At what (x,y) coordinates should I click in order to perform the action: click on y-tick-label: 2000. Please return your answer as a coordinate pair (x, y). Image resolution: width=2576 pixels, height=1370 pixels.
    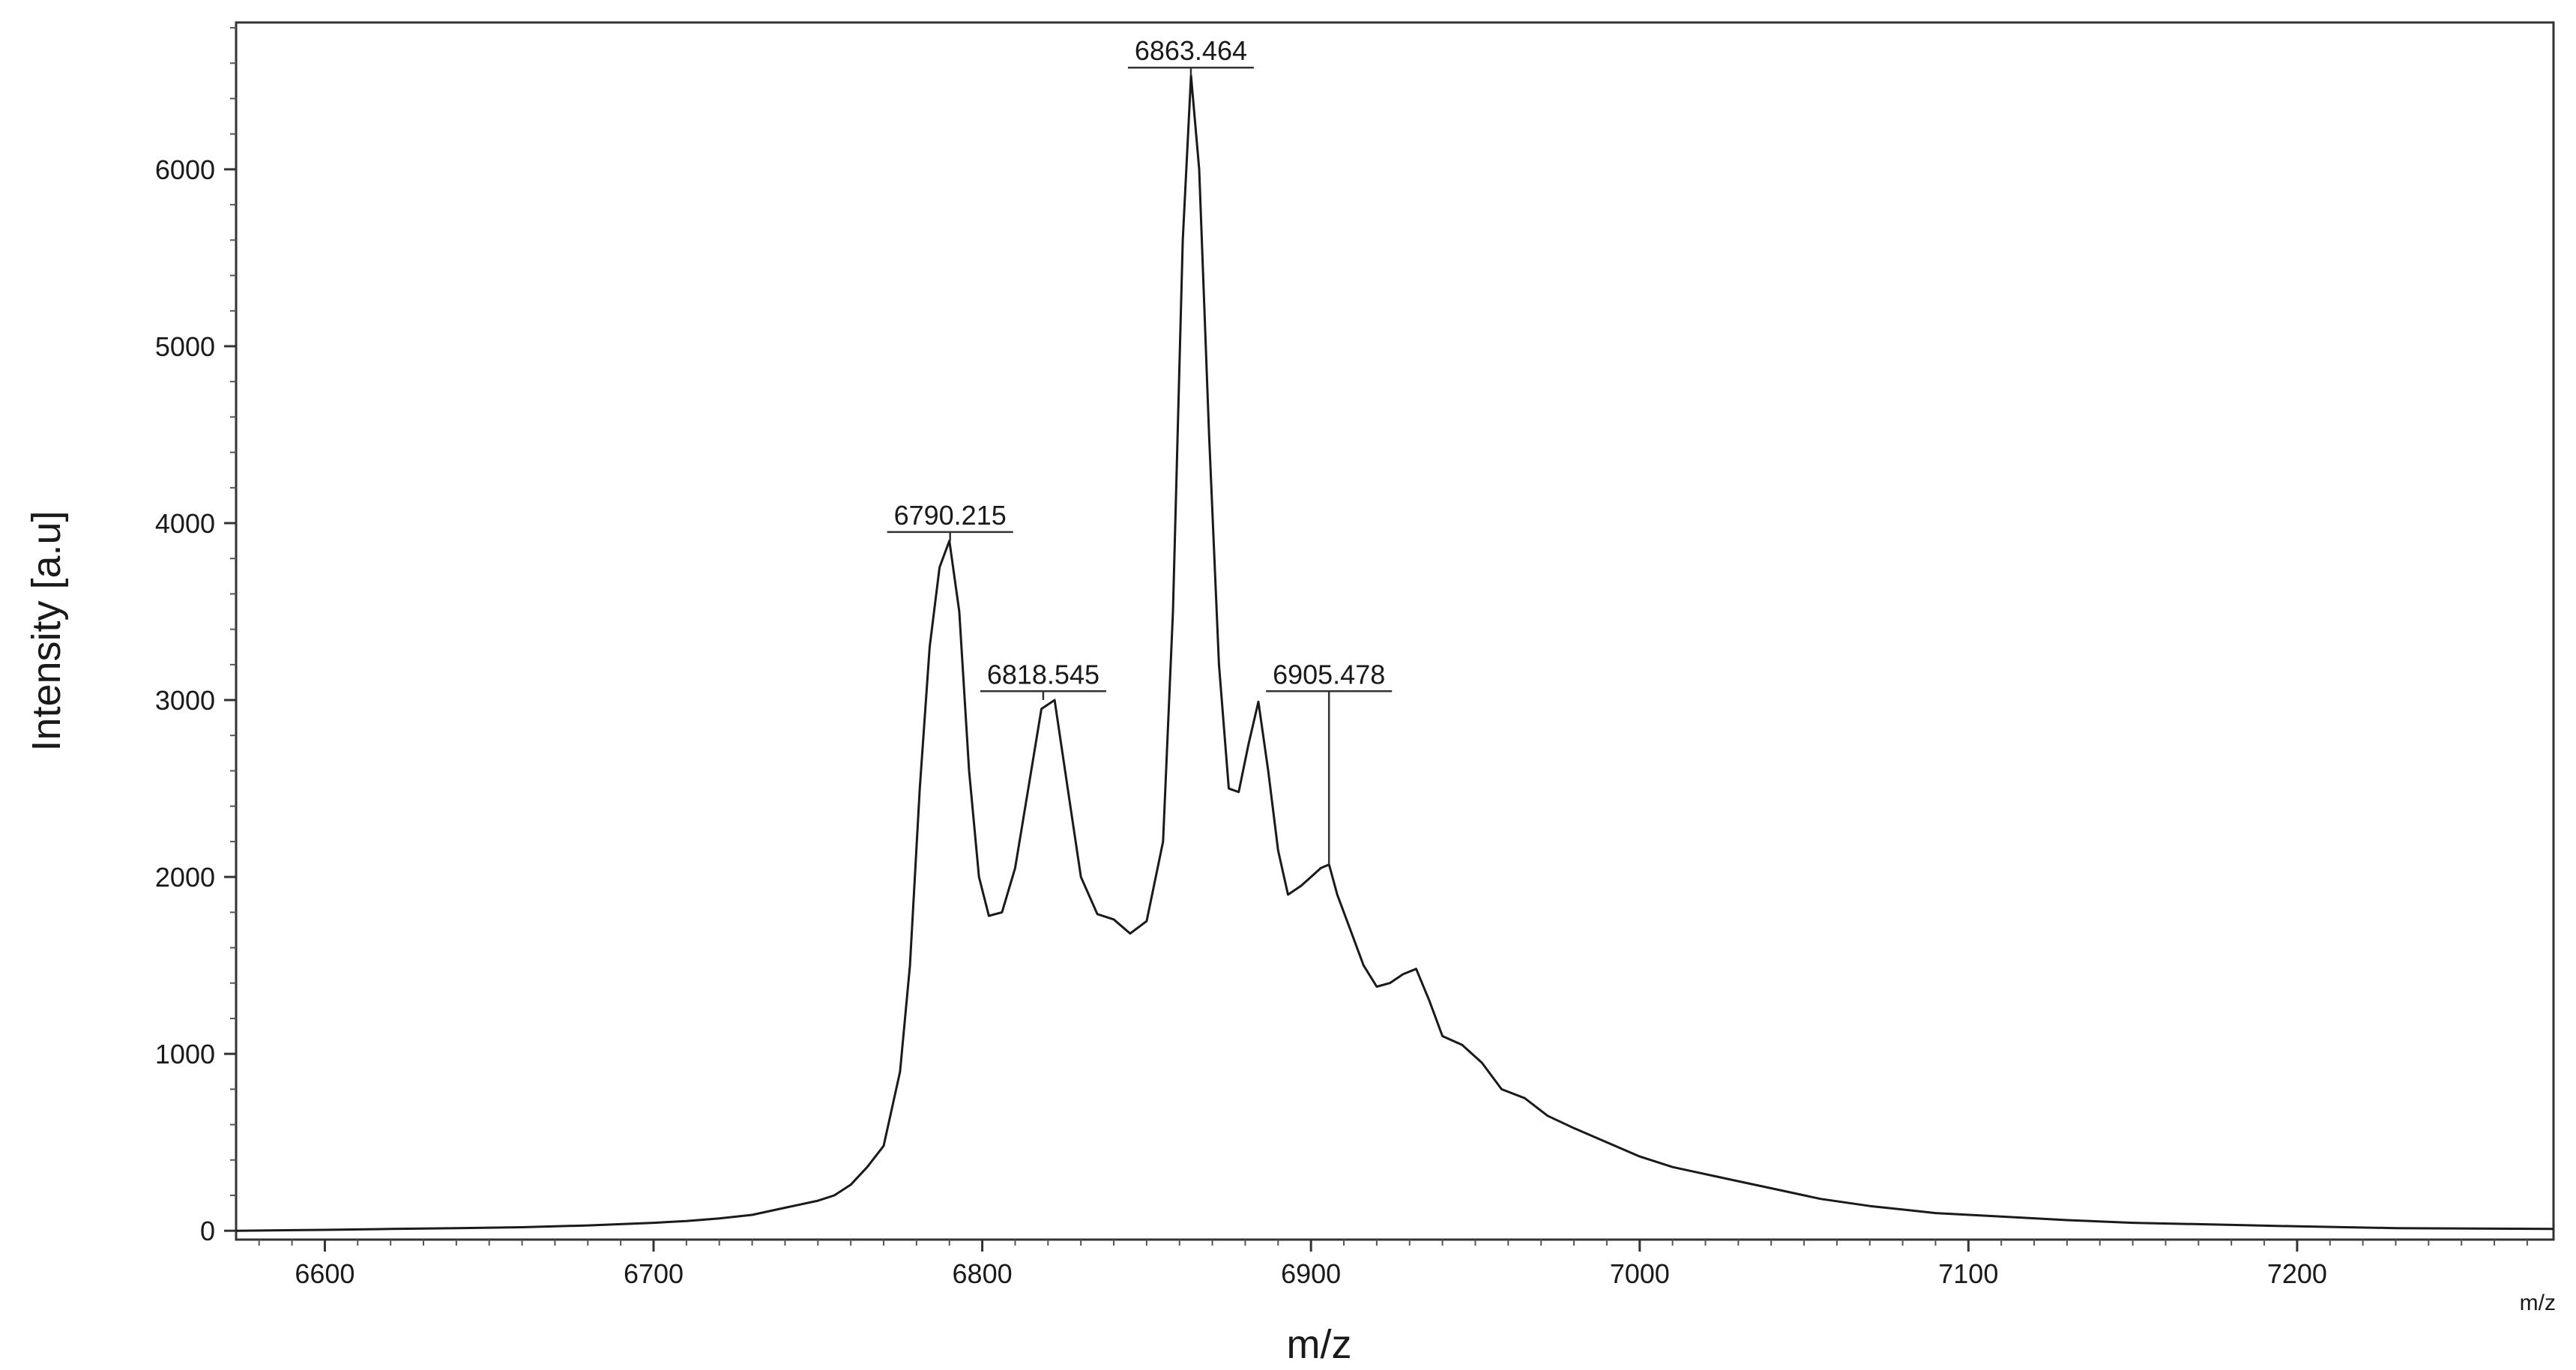
    Looking at the image, I should click on (185, 878).